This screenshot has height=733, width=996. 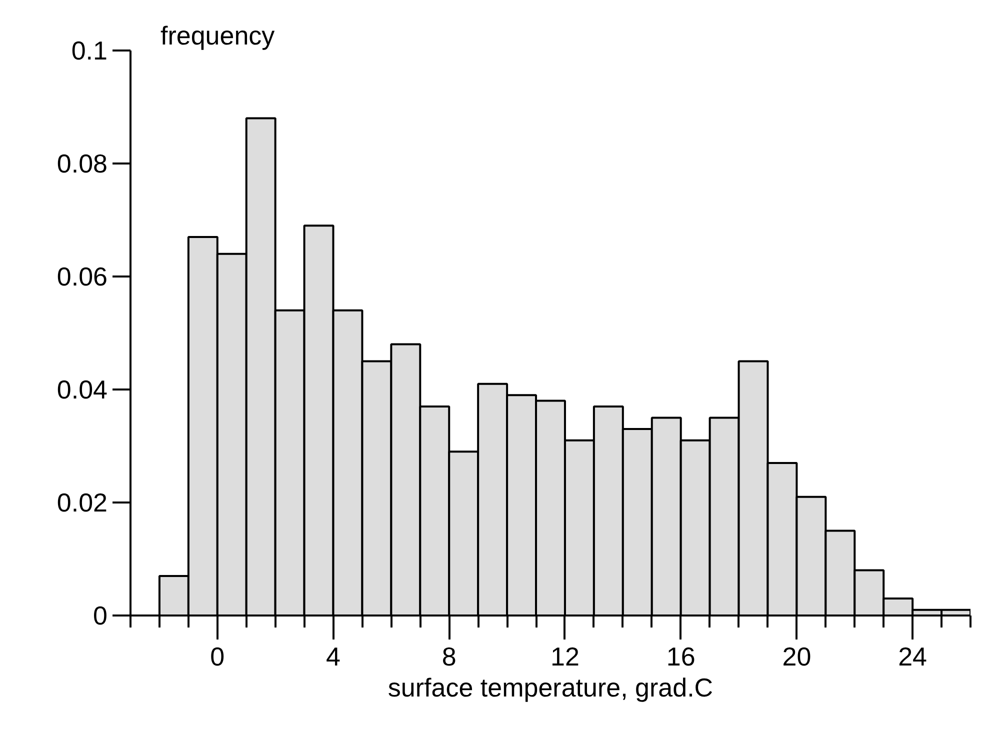 What do you see at coordinates (82, 163) in the screenshot?
I see `y-tick-label: 0.08` at bounding box center [82, 163].